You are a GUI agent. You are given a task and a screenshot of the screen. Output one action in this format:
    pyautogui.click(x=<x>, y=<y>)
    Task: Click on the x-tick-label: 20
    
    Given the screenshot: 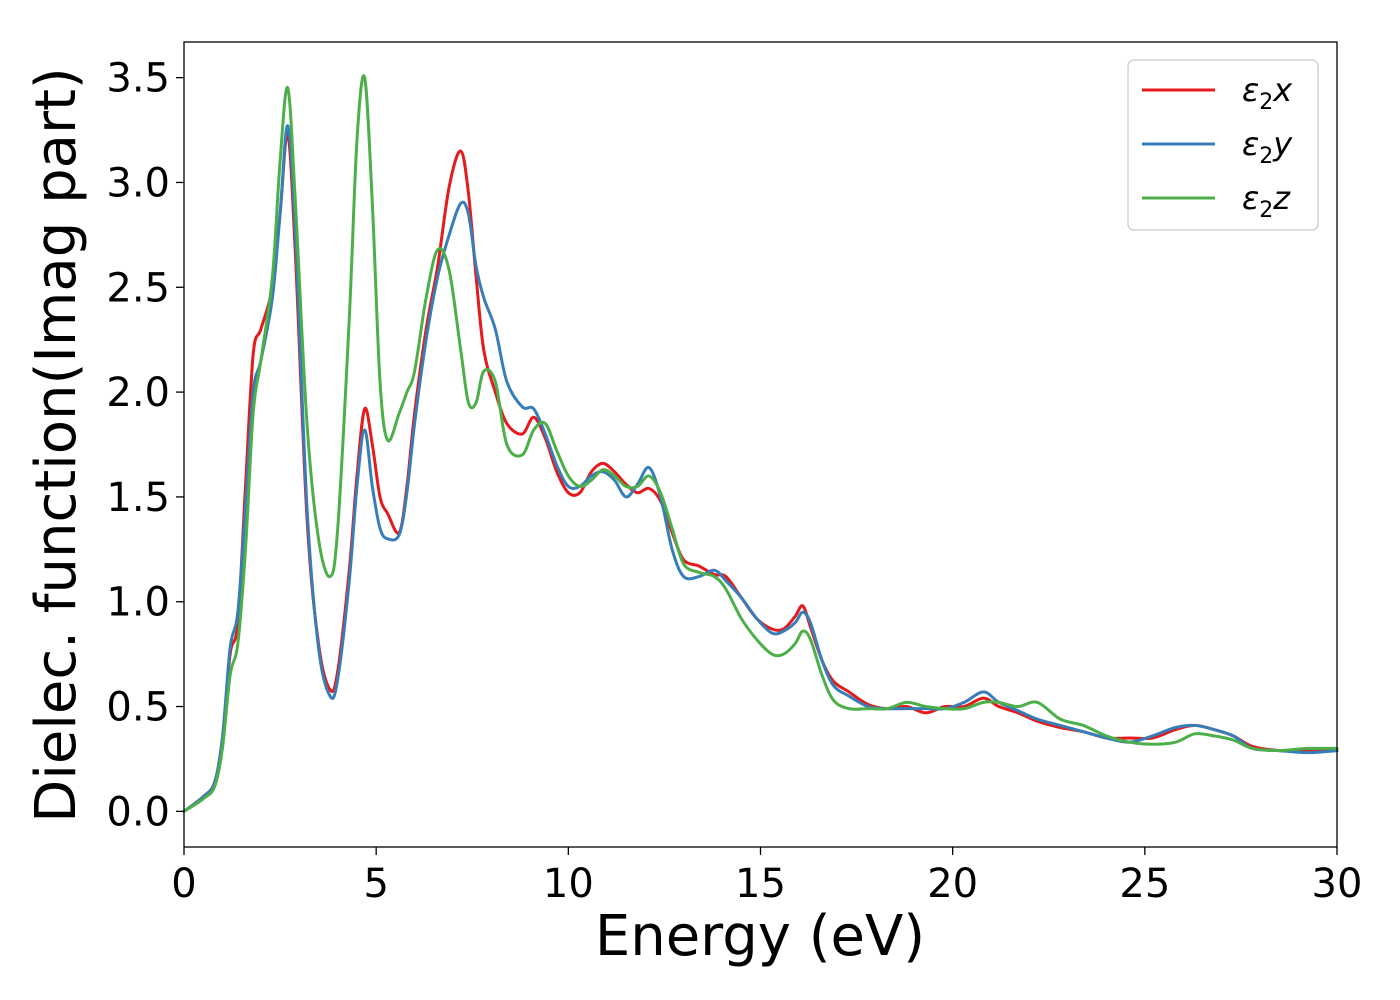 What is the action you would take?
    pyautogui.click(x=952, y=884)
    